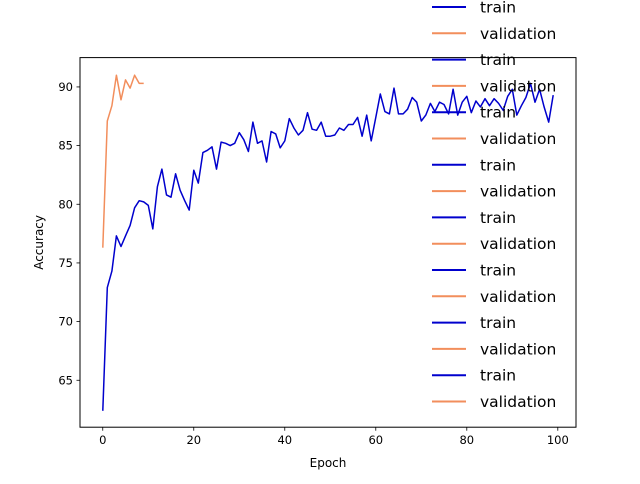 The width and height of the screenshot is (640, 484). I want to click on x-tick-label: 80, so click(466, 440).